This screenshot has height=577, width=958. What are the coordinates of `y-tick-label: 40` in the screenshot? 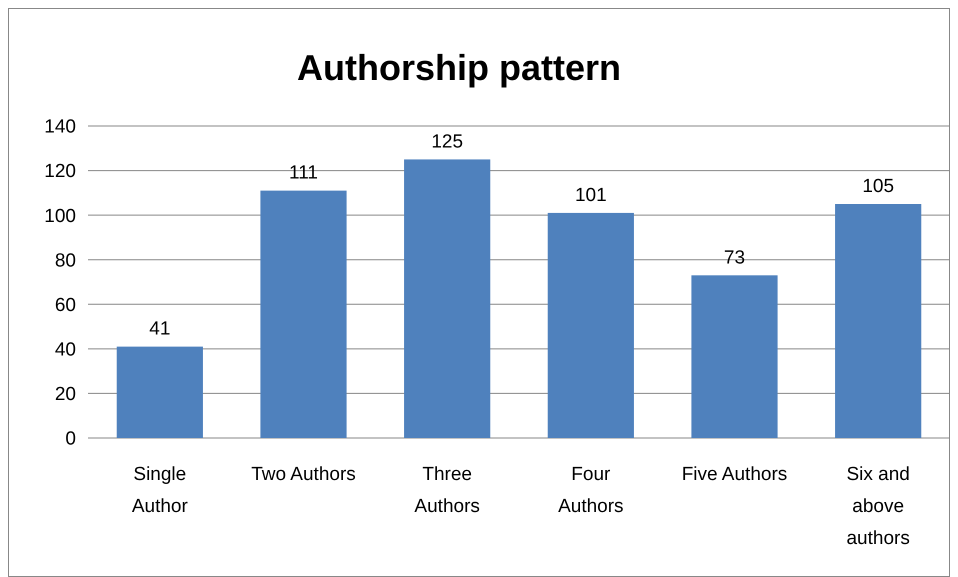 It's located at (65, 350).